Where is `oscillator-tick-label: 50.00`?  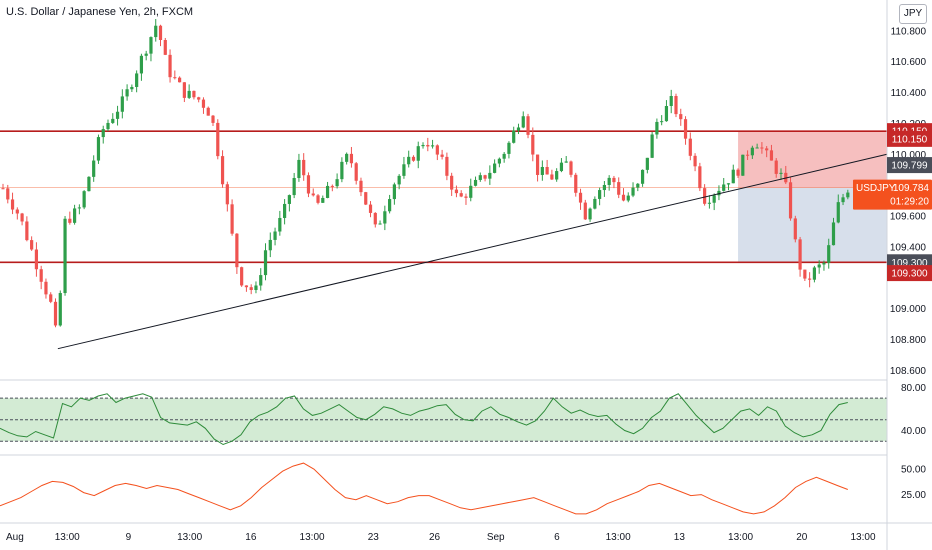
oscillator-tick-label: 50.00 is located at coordinates (913, 470).